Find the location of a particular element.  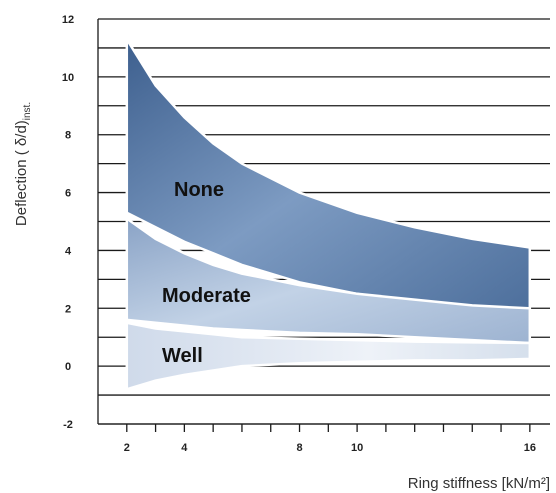

x-tick-label: 2 is located at coordinates (127, 448).